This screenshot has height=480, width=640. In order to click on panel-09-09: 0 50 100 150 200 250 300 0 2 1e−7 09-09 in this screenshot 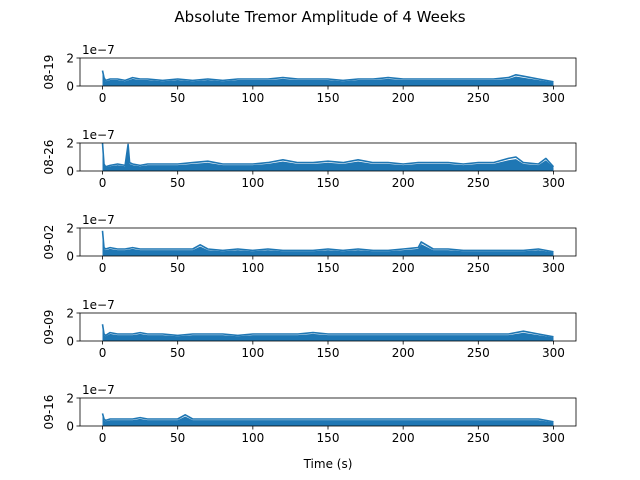, I will do `click(309, 329)`.